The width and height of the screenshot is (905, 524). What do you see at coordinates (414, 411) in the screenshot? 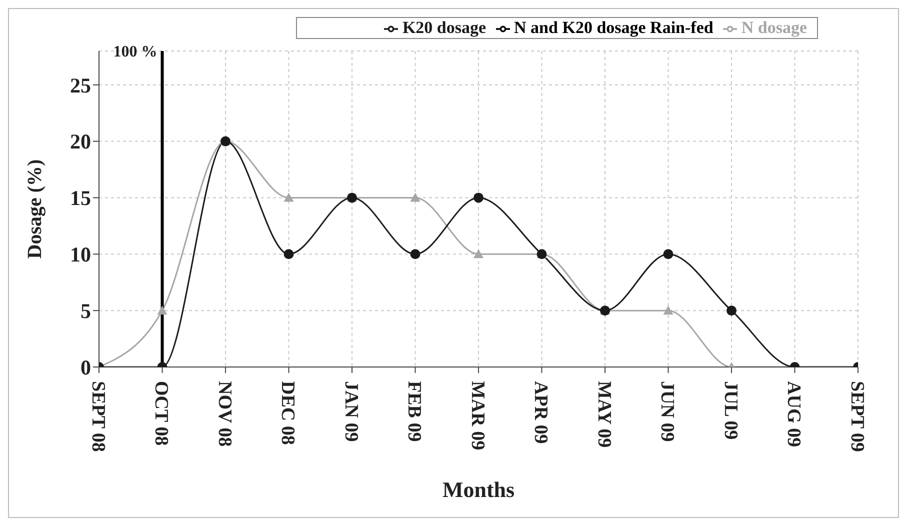
I see `x-tick-label: FEB 09` at bounding box center [414, 411].